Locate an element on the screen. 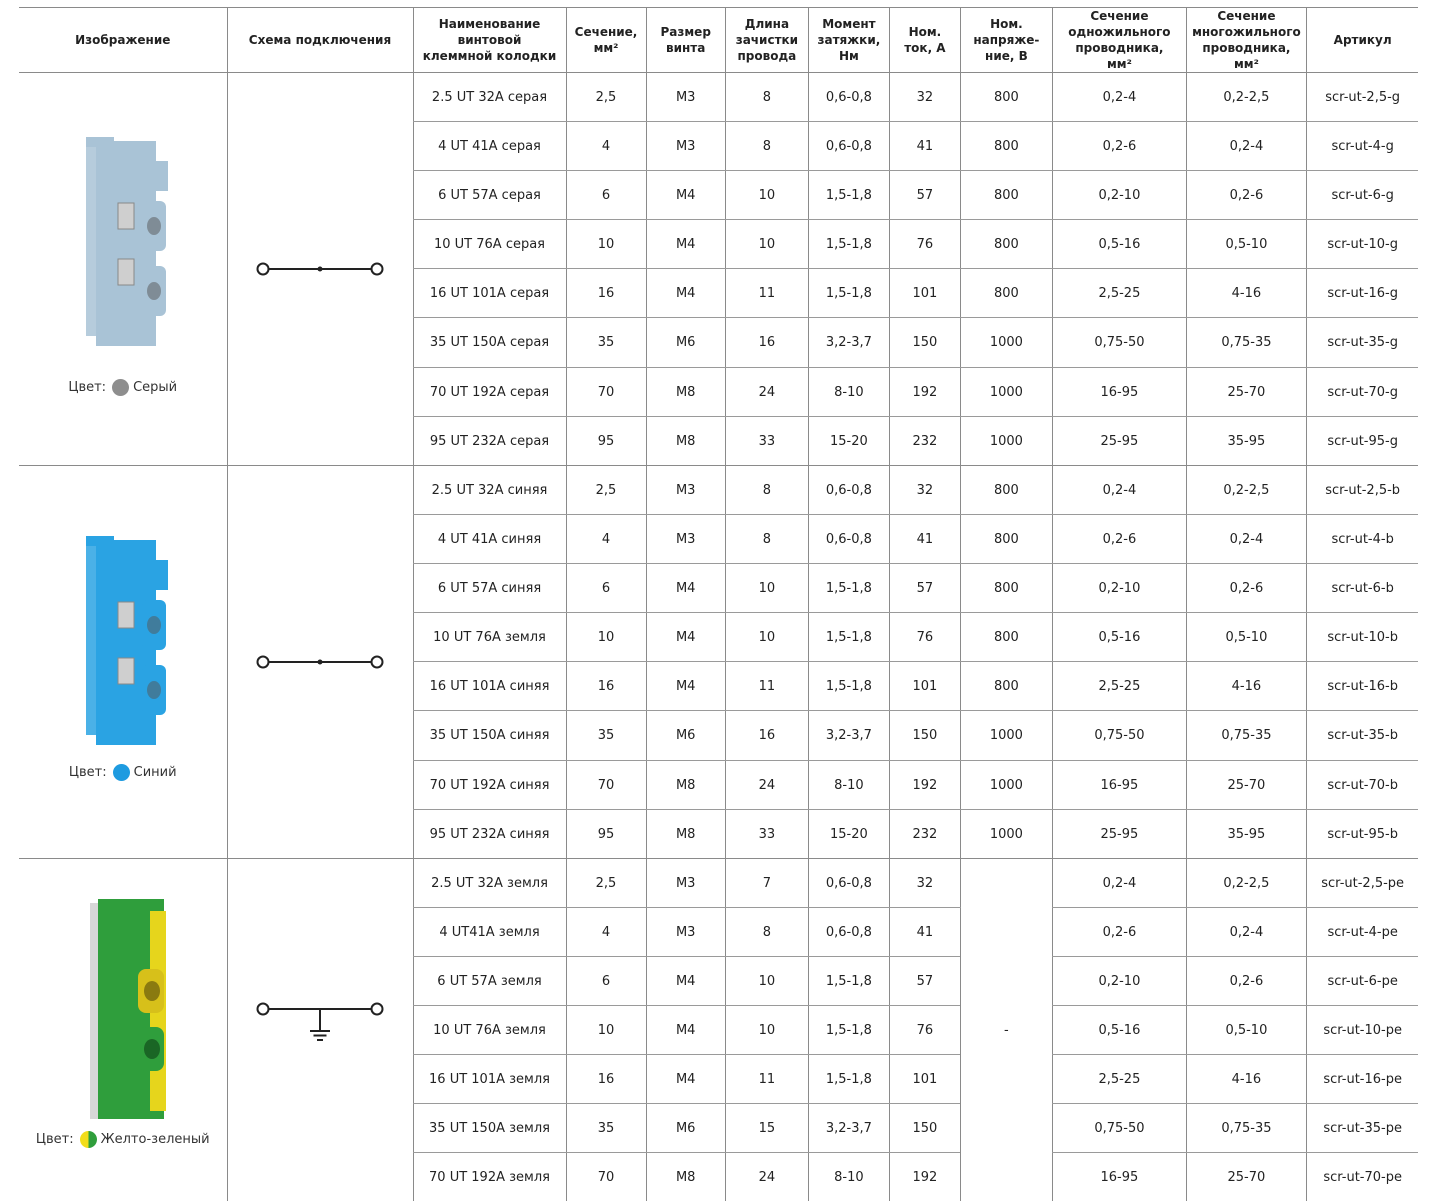 This screenshot has height=1201, width=1433. cell-name: 16 UT 101A земля is located at coordinates (489, 1079).